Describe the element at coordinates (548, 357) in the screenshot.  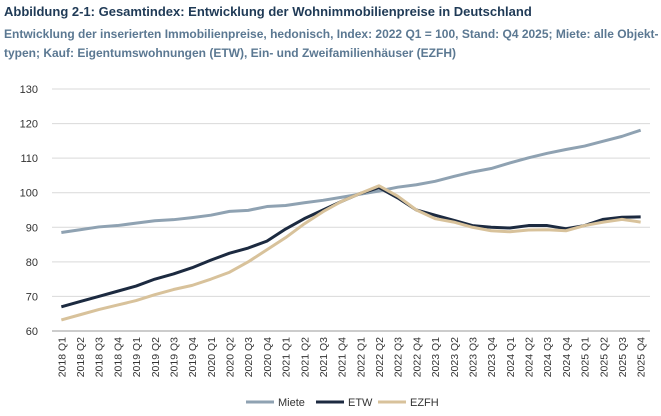
I see `x-tick-label: 2024 Q3` at that location.